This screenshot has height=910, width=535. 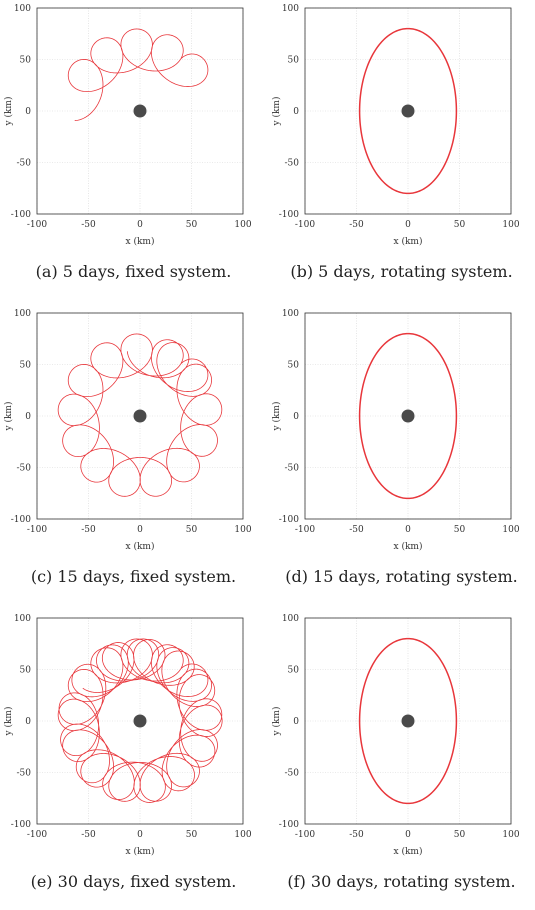 What do you see at coordinates (133, 576) in the screenshot?
I see `panel-caption: (c) 15 days, fixed system.` at bounding box center [133, 576].